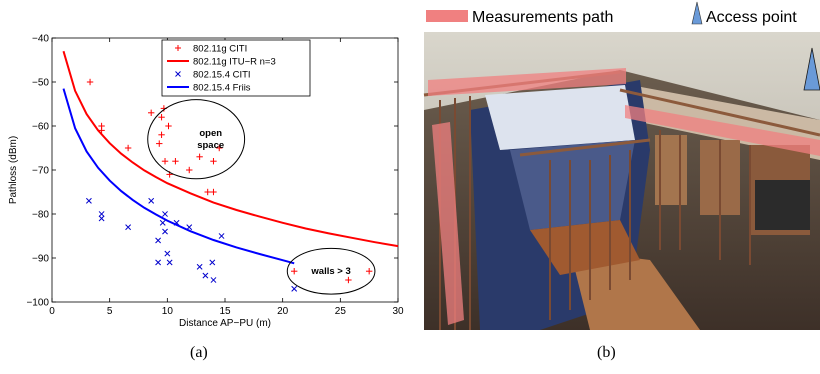 The width and height of the screenshot is (820, 374). Describe the element at coordinates (40, 39) in the screenshot. I see `y-tick-label: −40` at that location.